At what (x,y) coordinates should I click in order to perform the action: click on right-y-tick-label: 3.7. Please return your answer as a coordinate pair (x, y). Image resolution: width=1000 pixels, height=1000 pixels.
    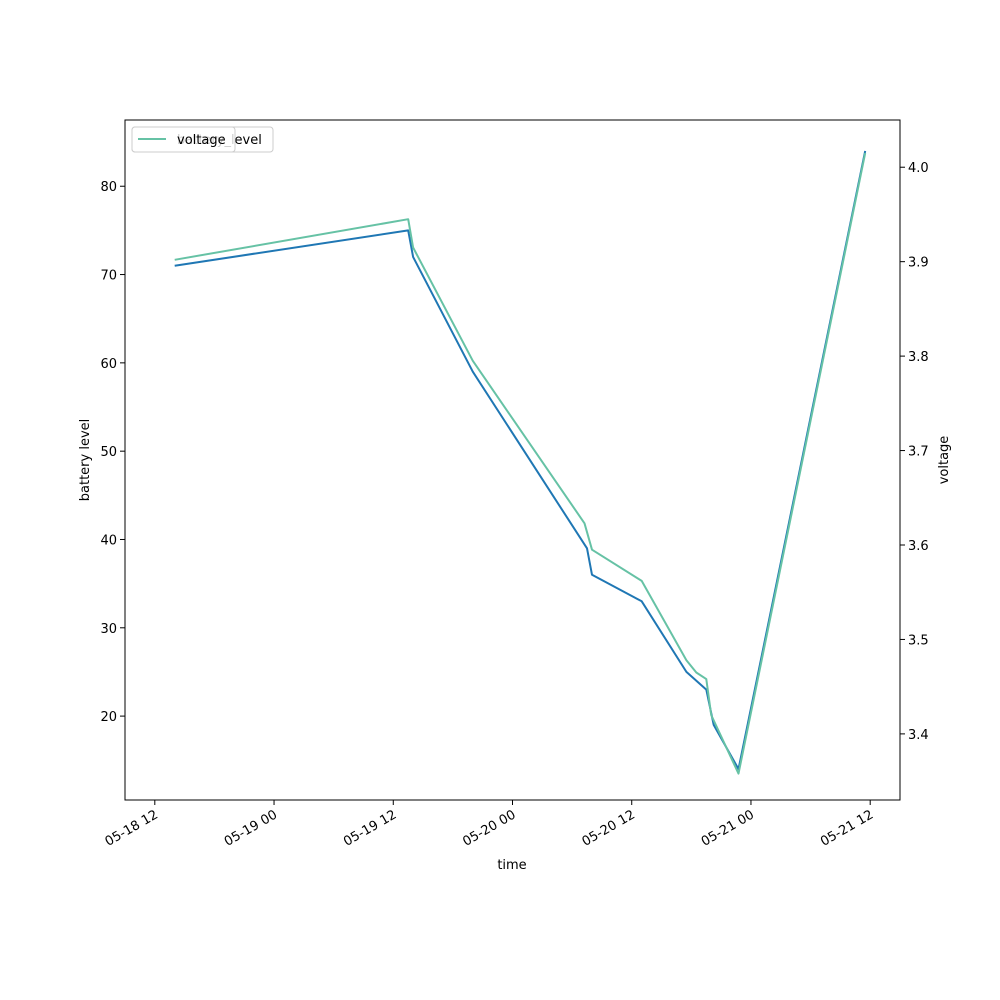
    Looking at the image, I should click on (918, 452).